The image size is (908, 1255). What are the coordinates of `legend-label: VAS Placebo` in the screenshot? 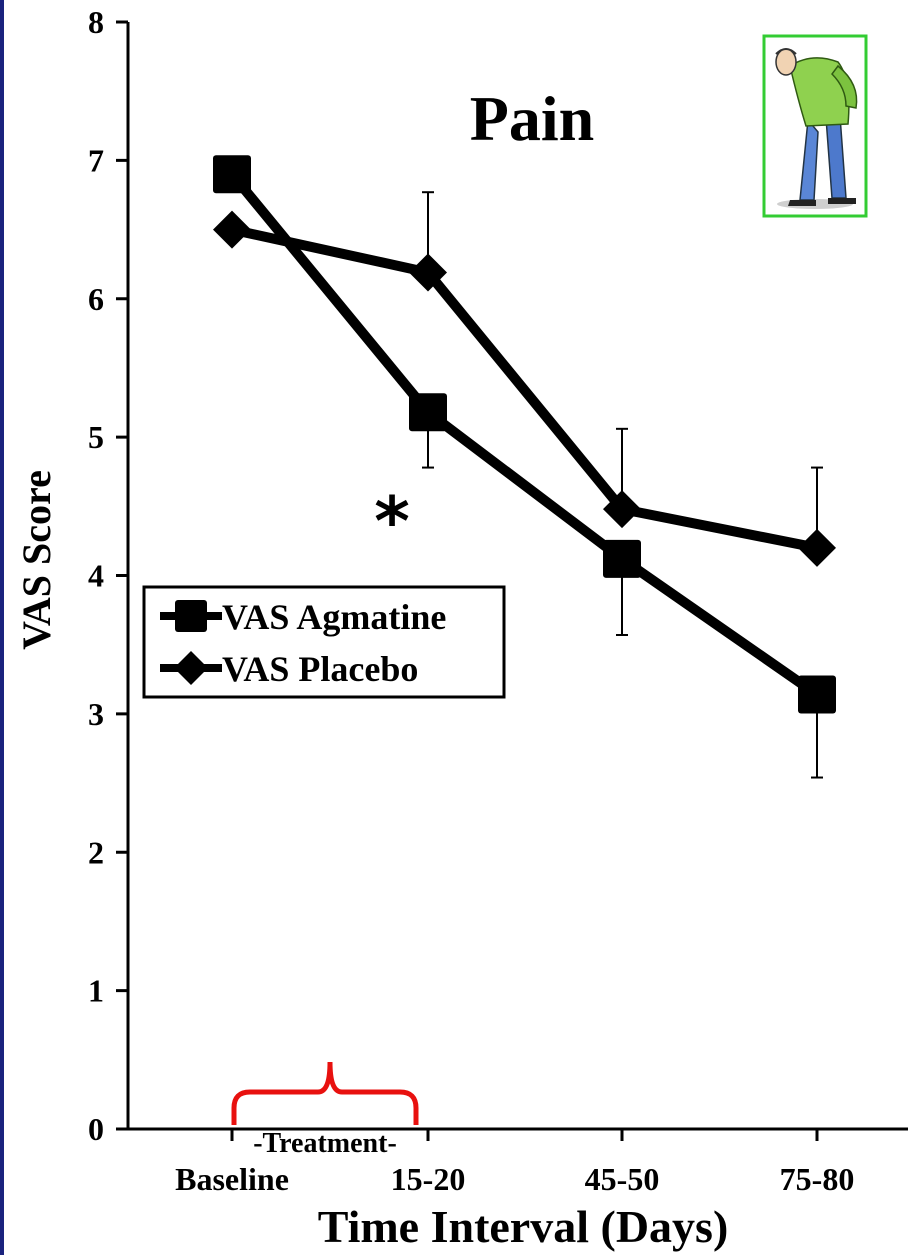 It's located at (320, 669).